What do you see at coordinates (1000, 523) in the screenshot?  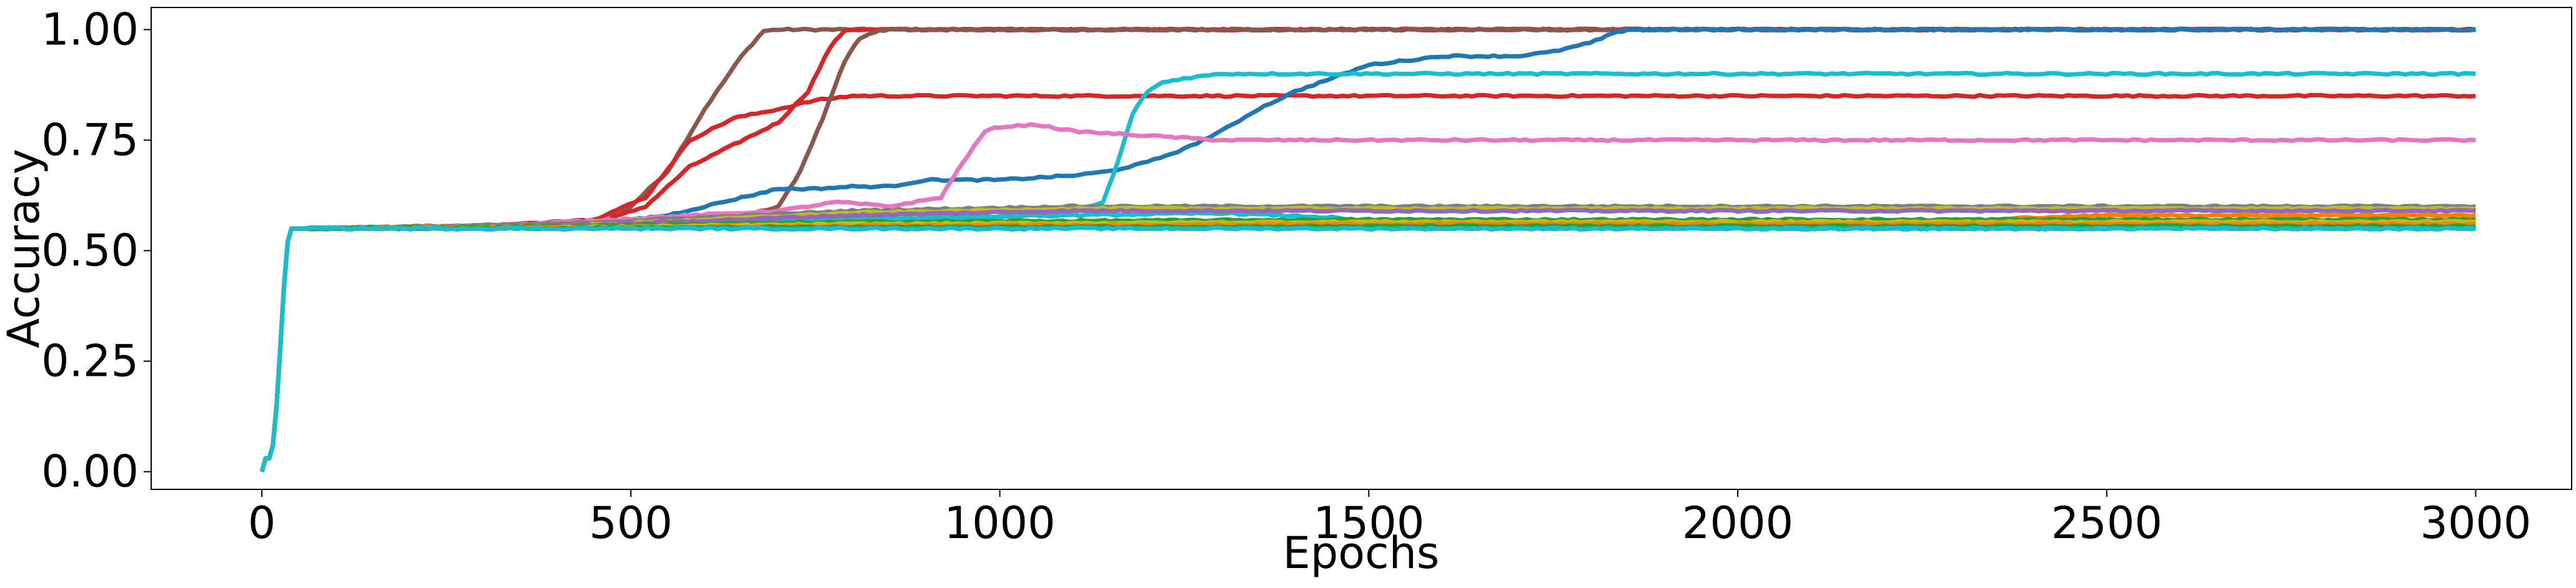 I see `x-tick-label: 1000` at bounding box center [1000, 523].